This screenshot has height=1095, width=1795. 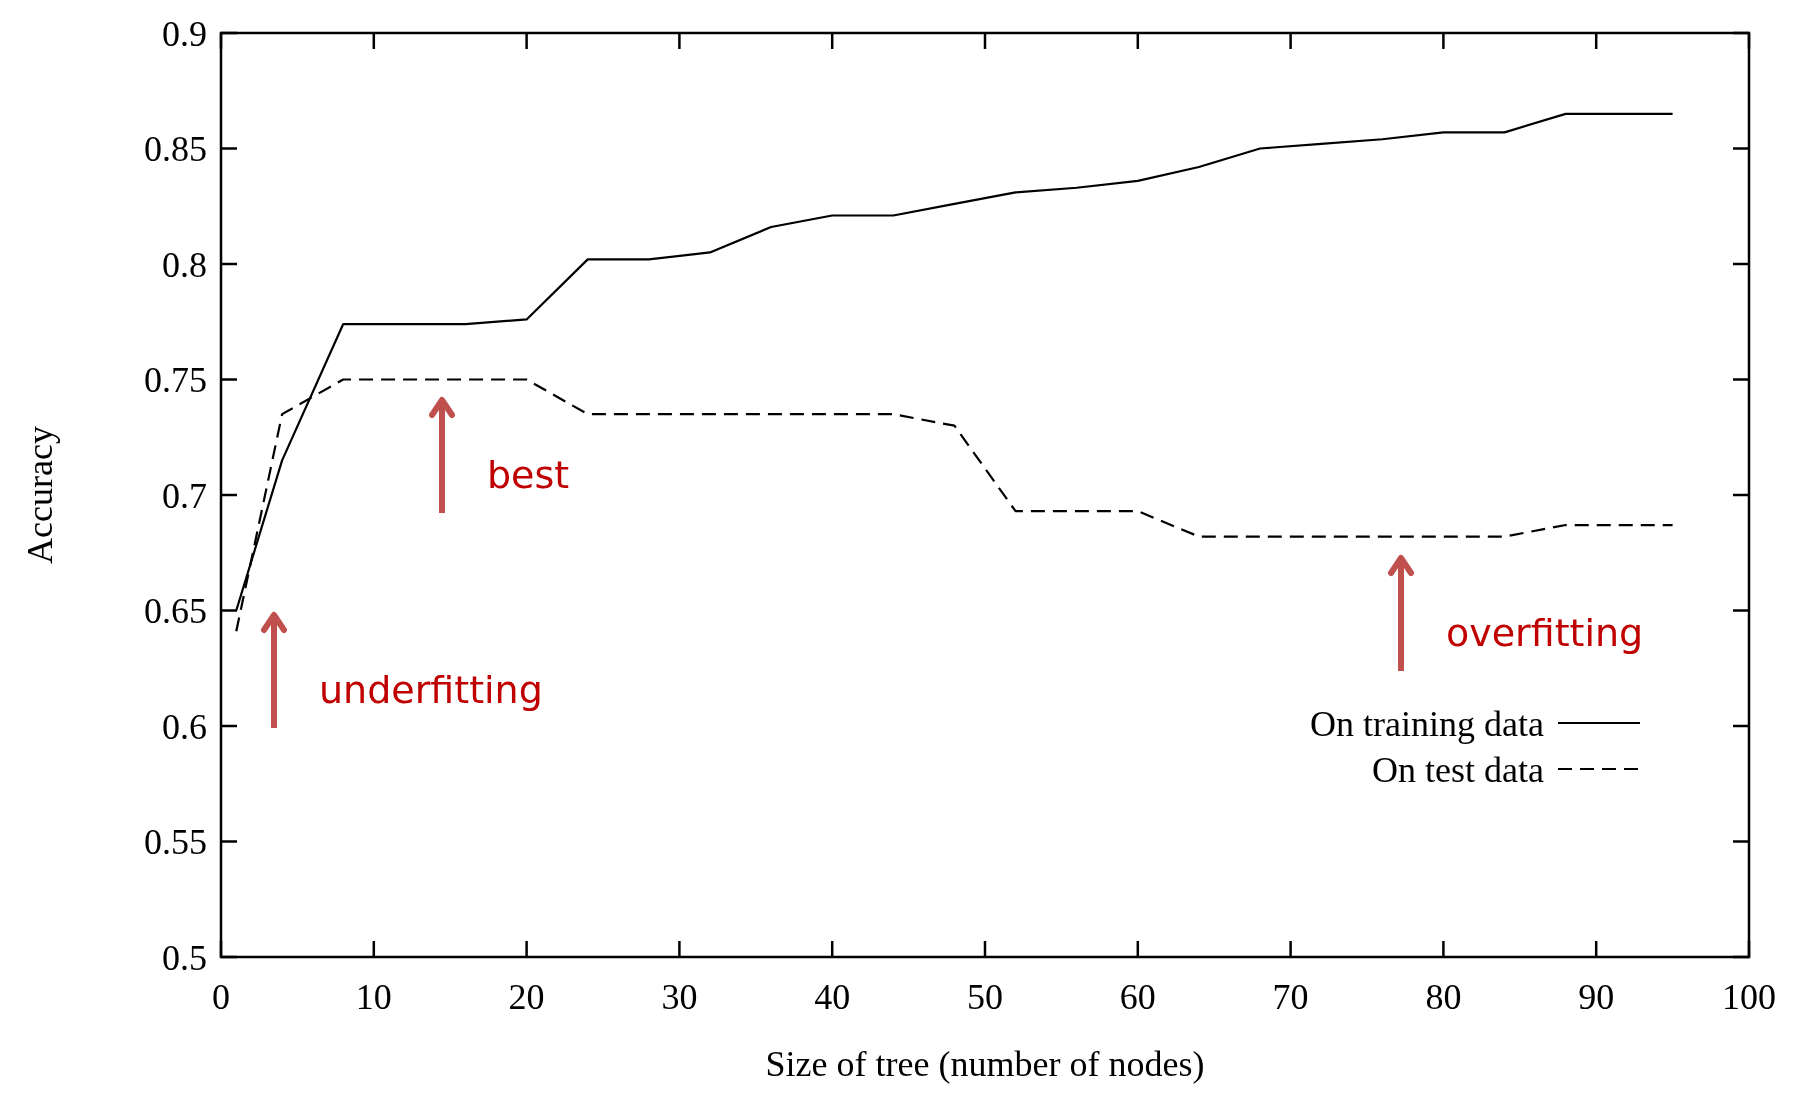 I want to click on x-tick-label: 90, so click(x=1596, y=997).